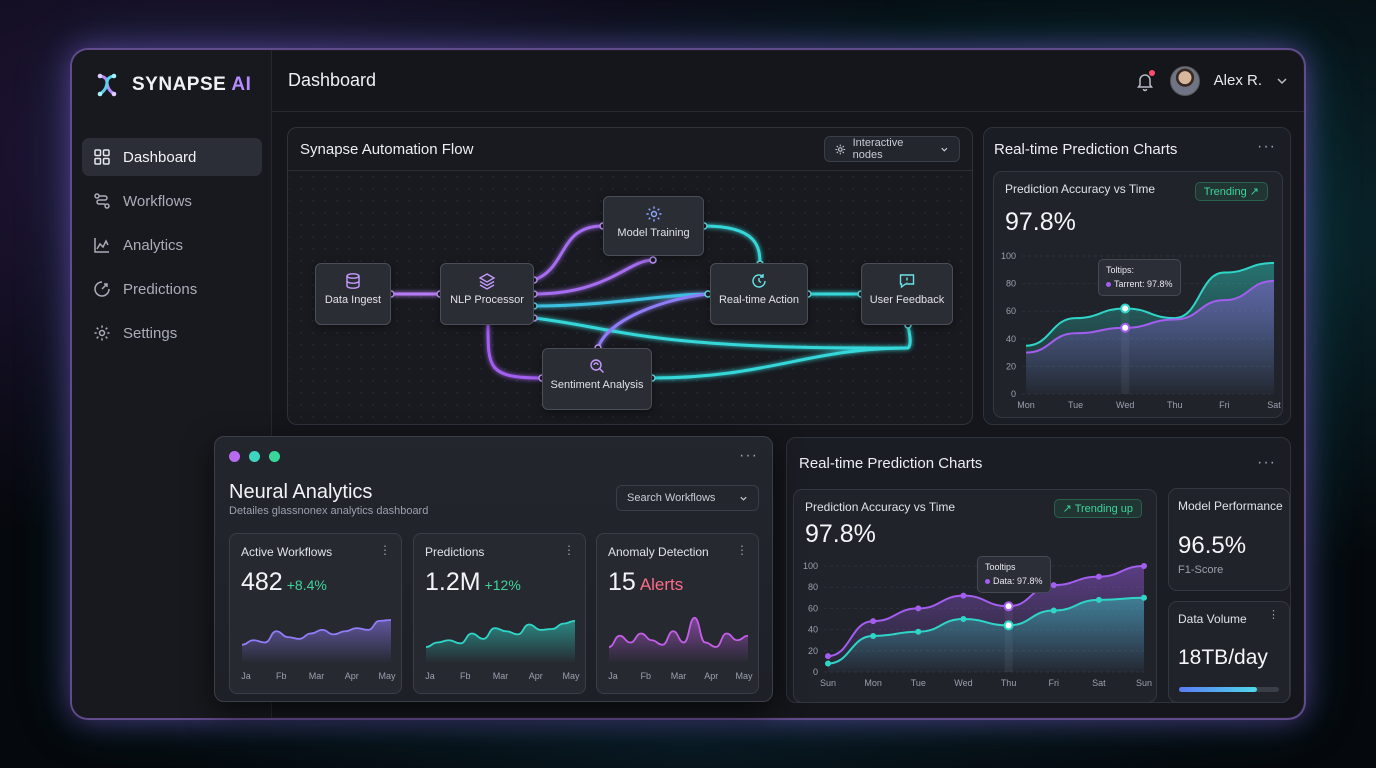 Image resolution: width=1376 pixels, height=768 pixels. What do you see at coordinates (622, 582) in the screenshot?
I see `metric-number: 15` at bounding box center [622, 582].